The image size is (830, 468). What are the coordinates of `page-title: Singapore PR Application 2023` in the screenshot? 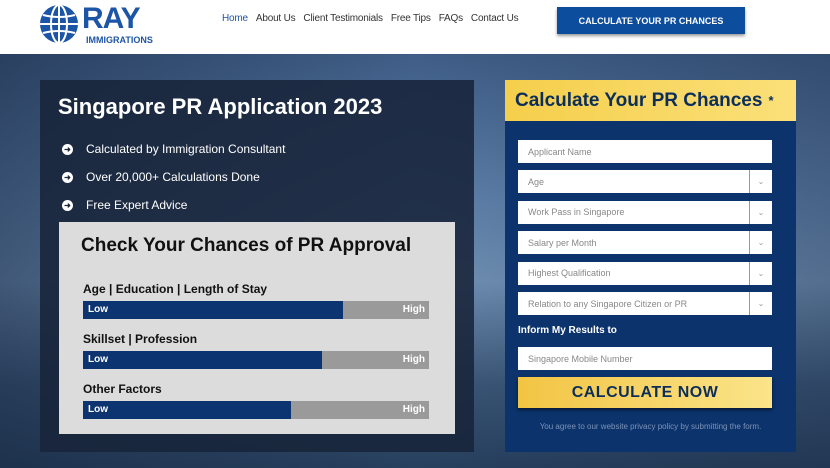 It's located at (220, 106).